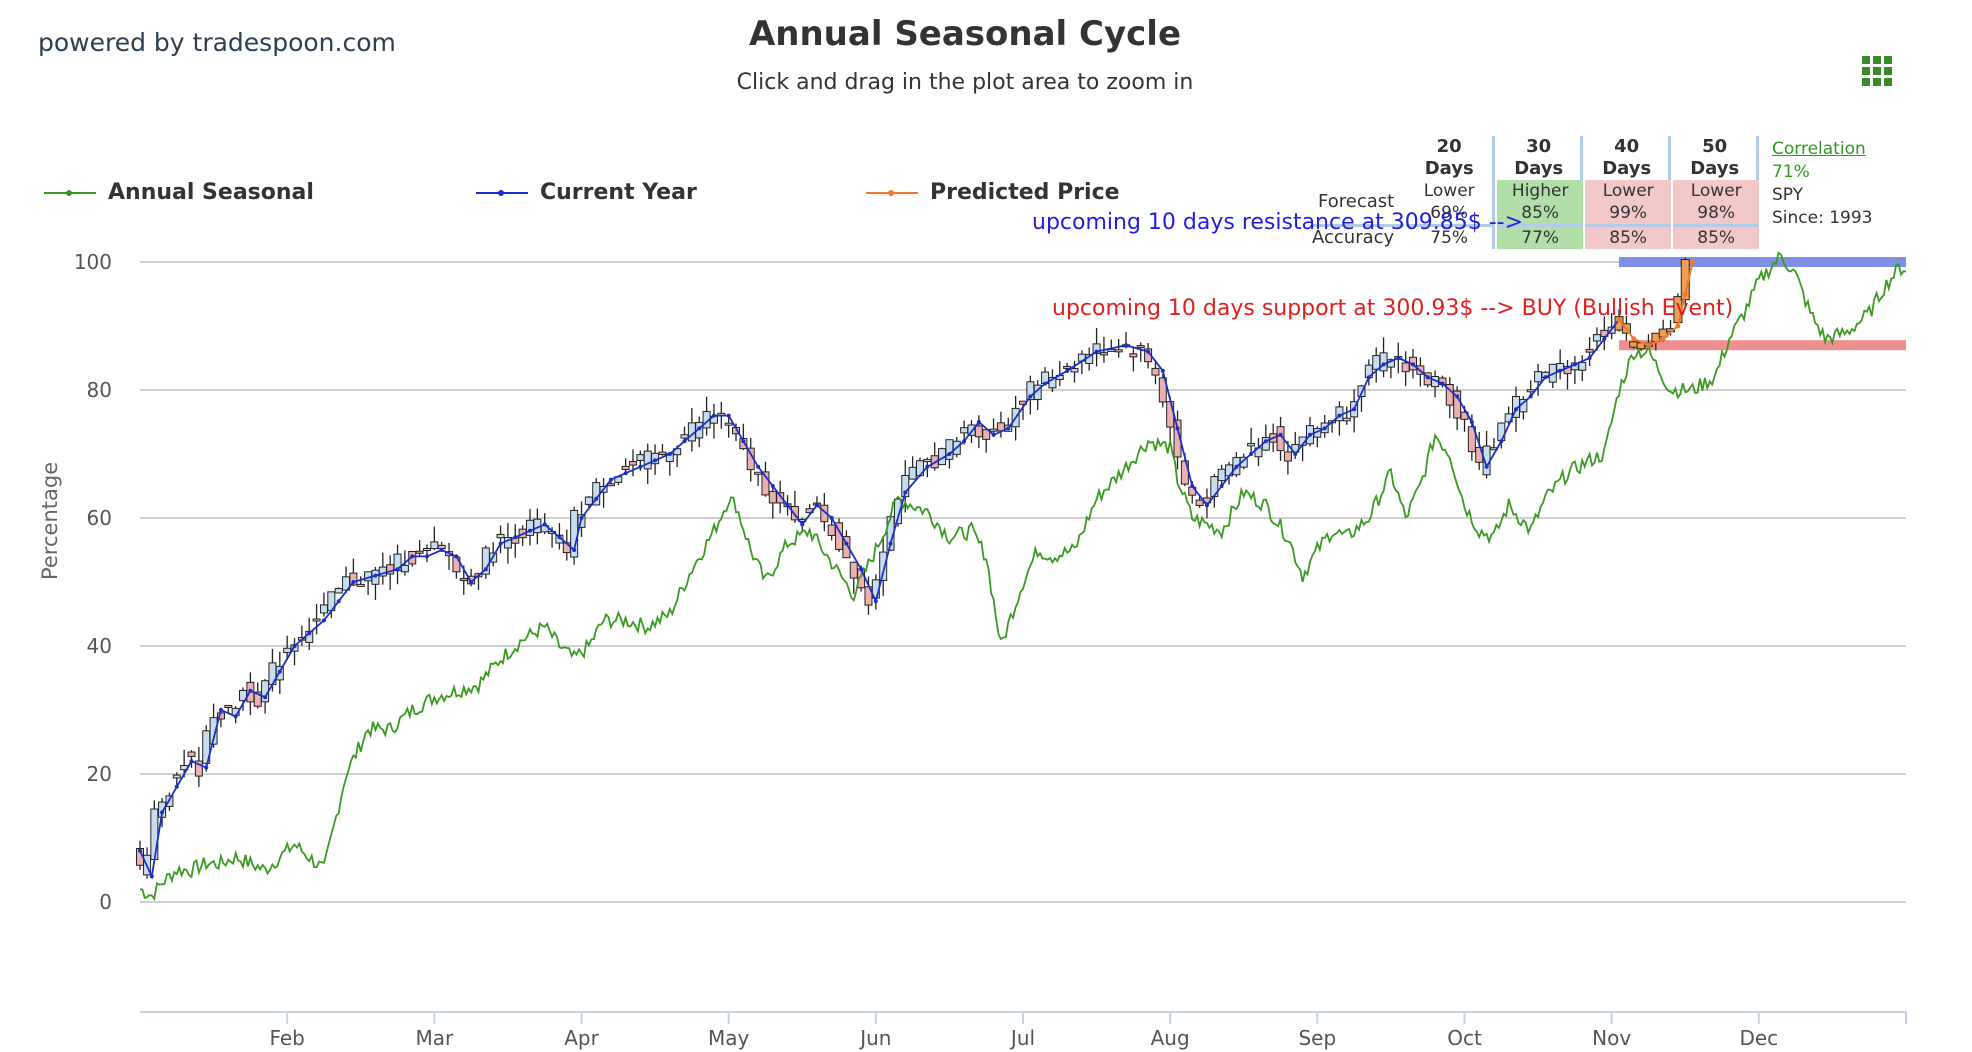 This screenshot has height=1052, width=1972. What do you see at coordinates (1628, 236) in the screenshot?
I see `accuracy-cell-40: 85%` at bounding box center [1628, 236].